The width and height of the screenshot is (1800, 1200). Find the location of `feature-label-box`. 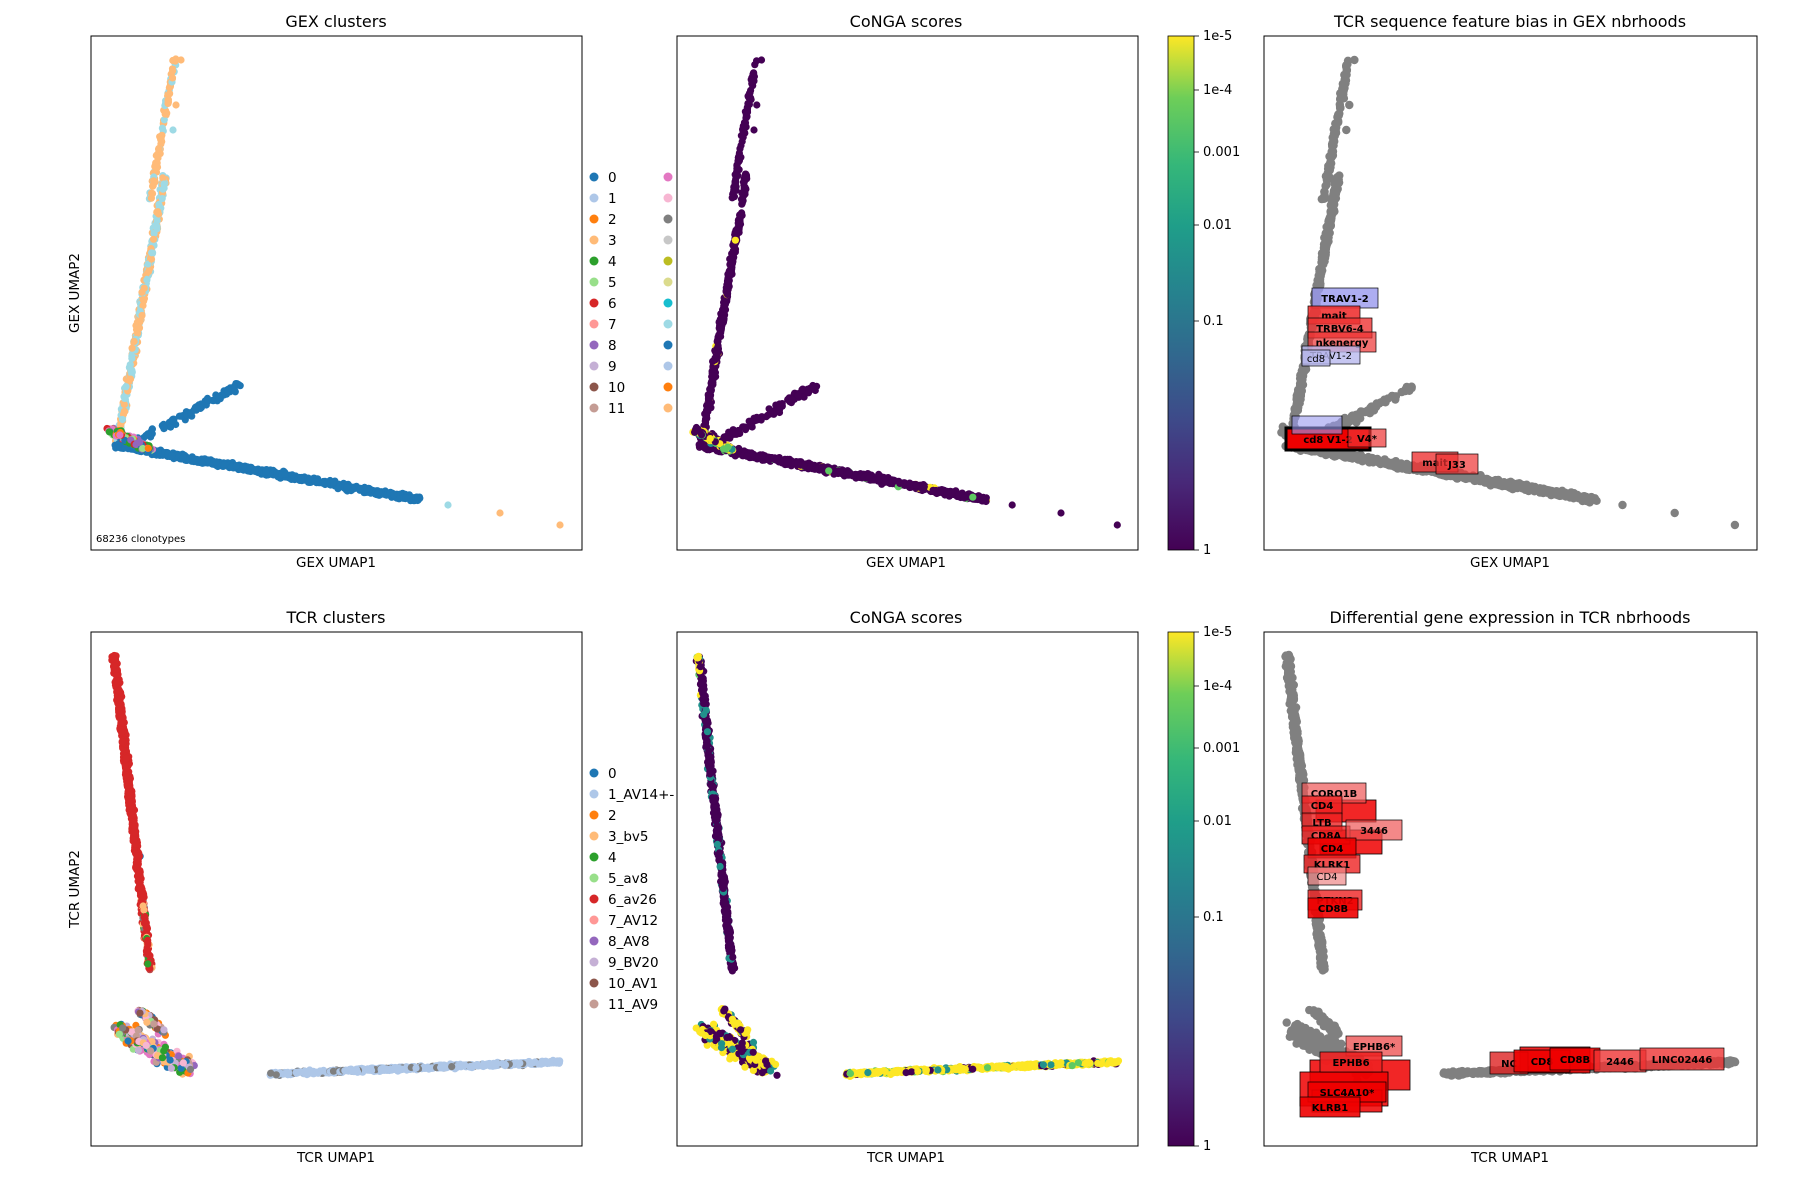

feature-label-box is located at coordinates (1317, 425).